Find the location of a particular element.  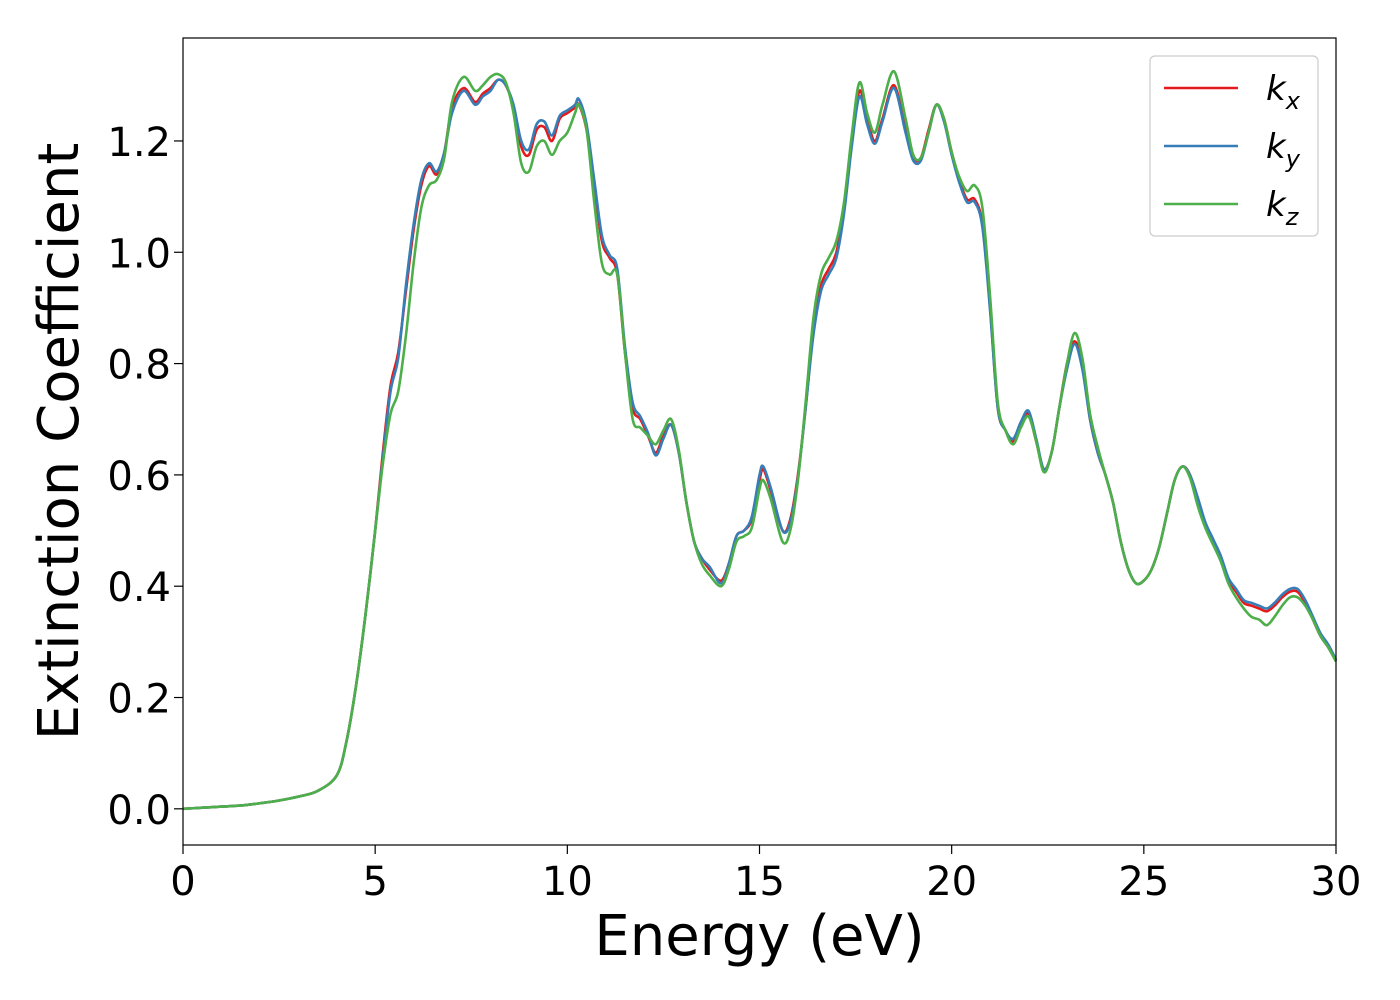

x-tick-label: 15 is located at coordinates (759, 882).